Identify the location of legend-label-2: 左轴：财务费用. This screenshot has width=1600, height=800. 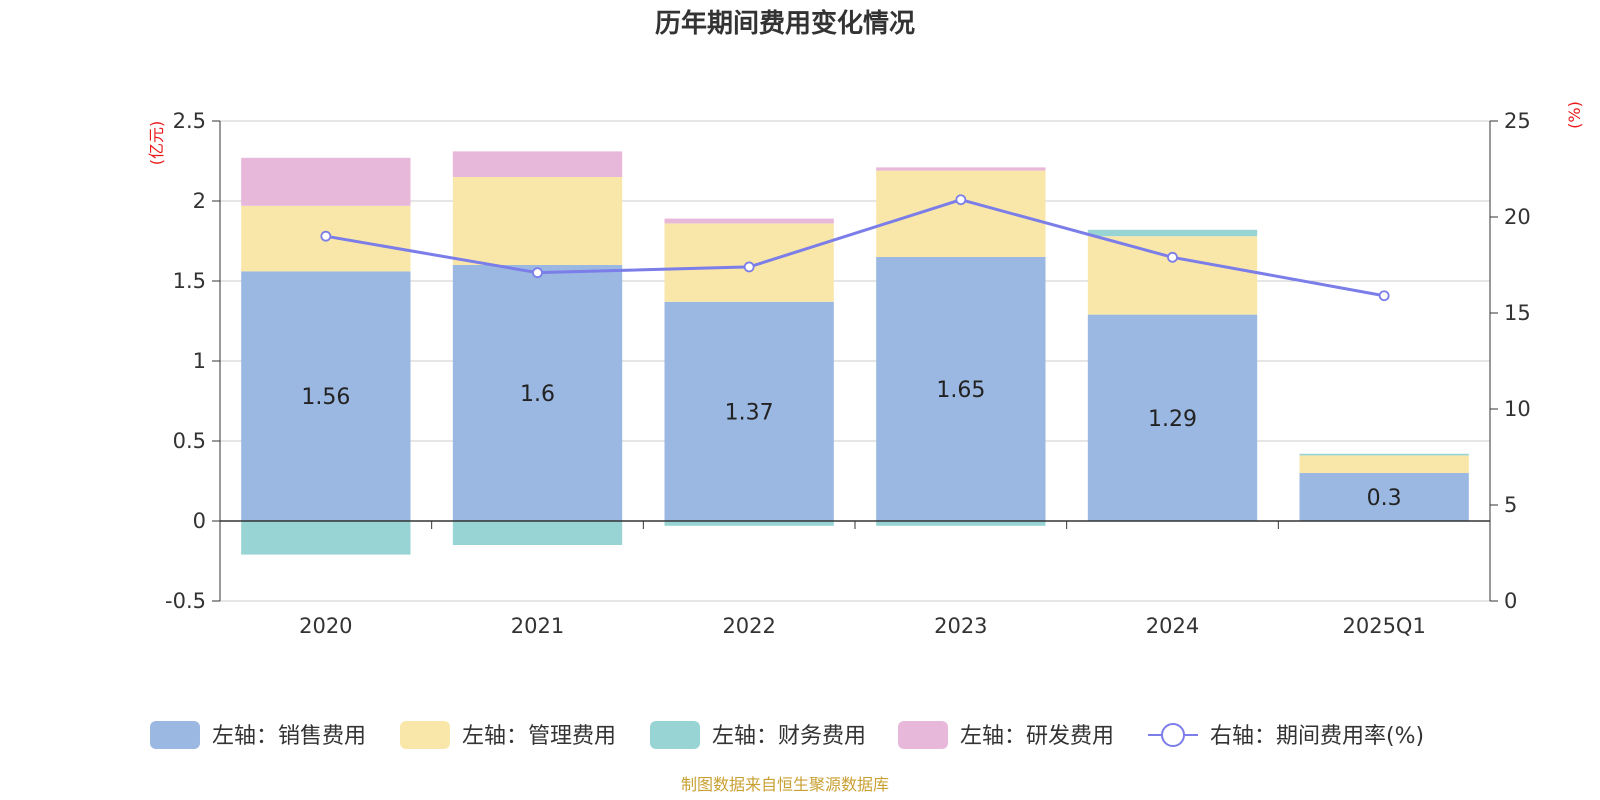
(789, 736).